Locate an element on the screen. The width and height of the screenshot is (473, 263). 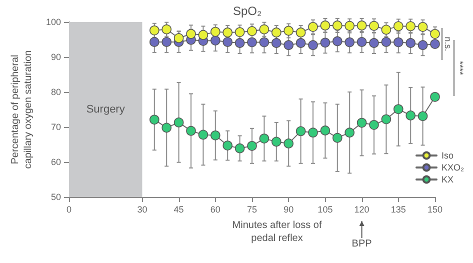
x-tick-label: 135 is located at coordinates (398, 209).